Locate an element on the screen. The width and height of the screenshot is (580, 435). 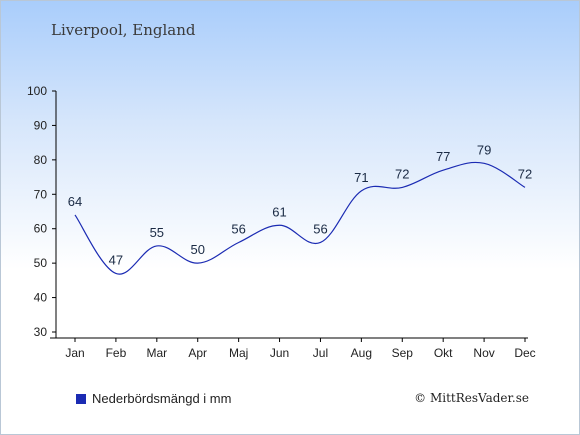
x-tick-label: Jul is located at coordinates (320, 353).